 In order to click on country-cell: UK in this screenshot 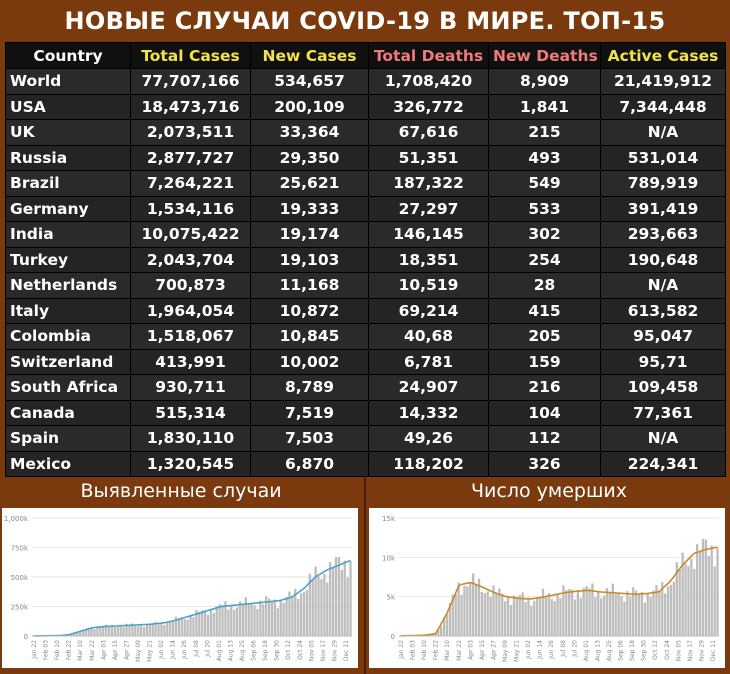, I will do `click(68, 132)`.